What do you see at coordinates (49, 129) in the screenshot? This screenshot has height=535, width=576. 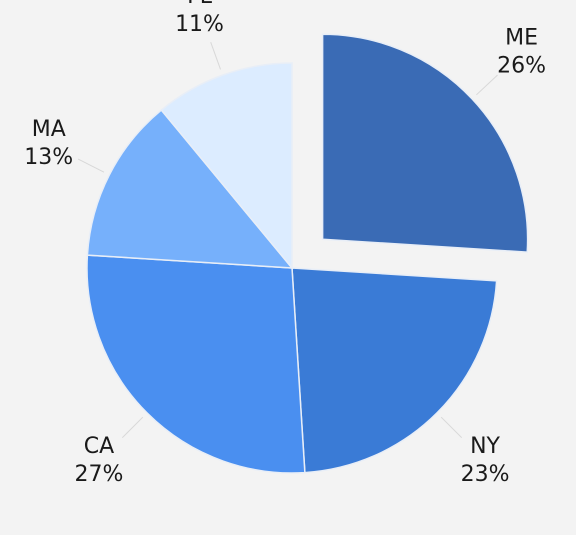 I see `slice-label: MA` at bounding box center [49, 129].